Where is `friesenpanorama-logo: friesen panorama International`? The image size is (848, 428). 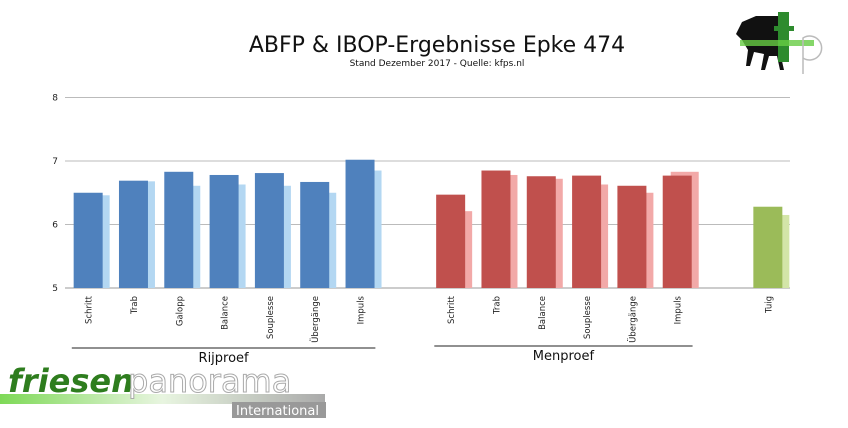
friesenpanorama-logo: friesen panorama International is located at coordinates (163, 390).